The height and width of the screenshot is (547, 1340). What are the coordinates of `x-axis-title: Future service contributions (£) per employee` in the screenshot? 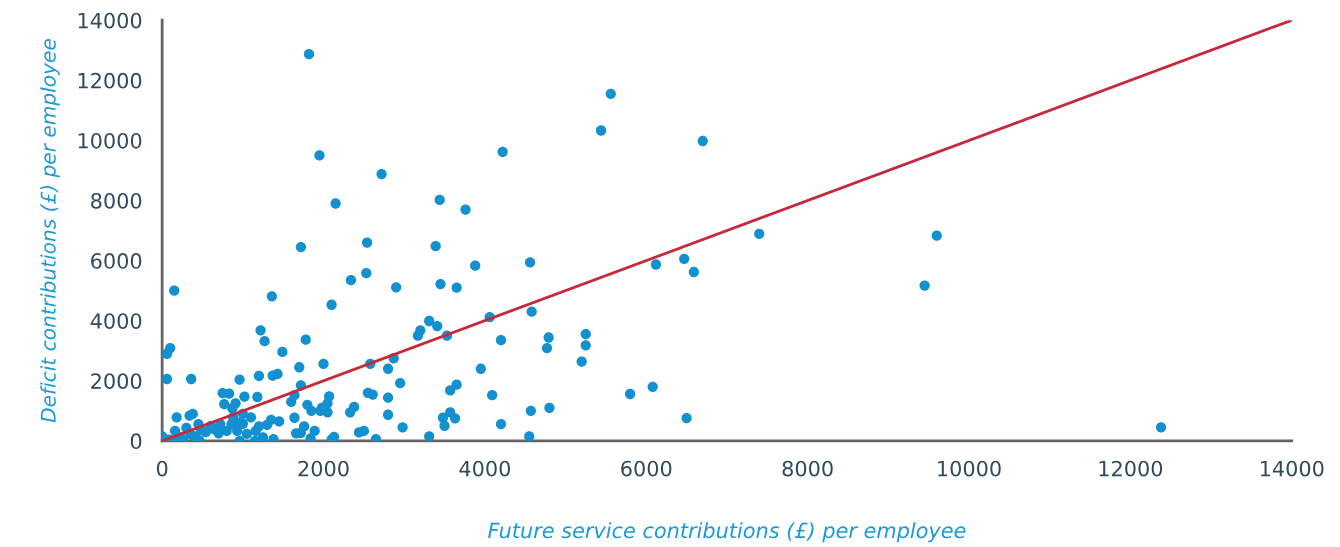 It's located at (727, 532).